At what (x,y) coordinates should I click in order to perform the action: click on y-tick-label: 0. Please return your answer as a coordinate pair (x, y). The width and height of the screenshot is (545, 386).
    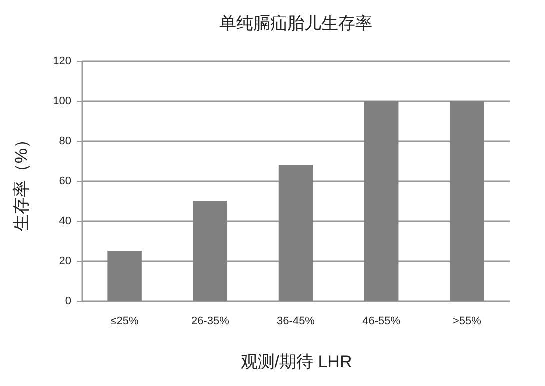
    Looking at the image, I should click on (68, 302).